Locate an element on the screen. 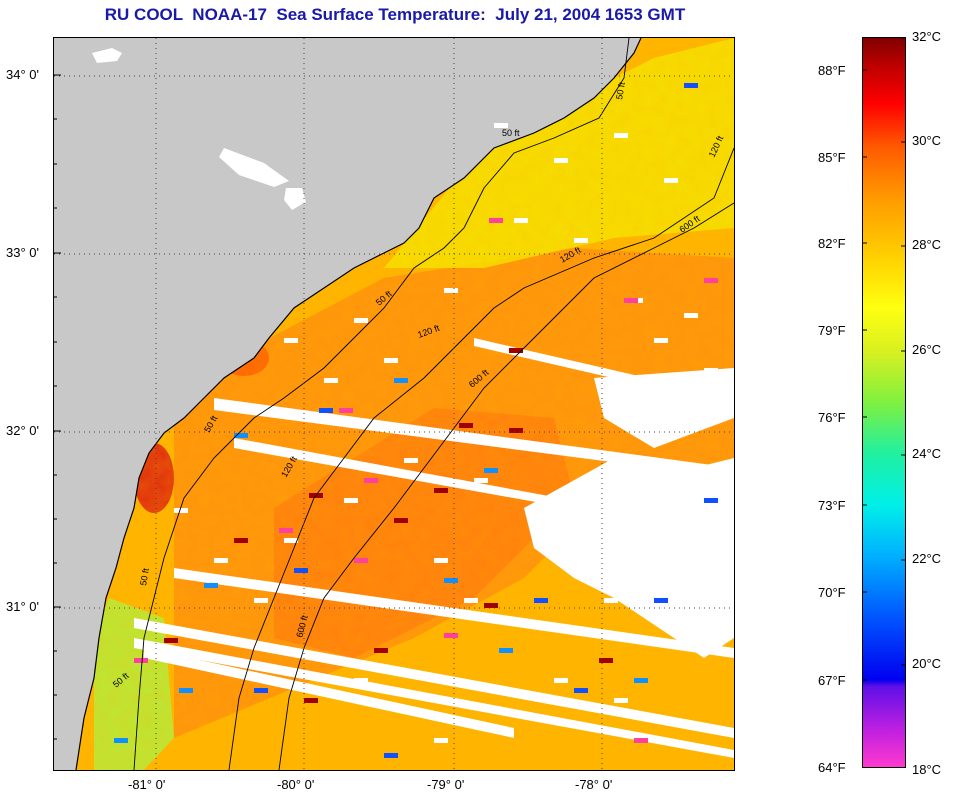 The height and width of the screenshot is (793, 960). temperature-colorbar is located at coordinates (884, 402).